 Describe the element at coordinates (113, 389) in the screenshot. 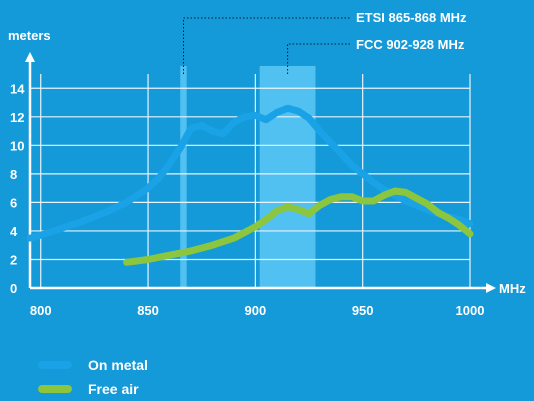

I see `legend-label-free-air: Free air` at that location.